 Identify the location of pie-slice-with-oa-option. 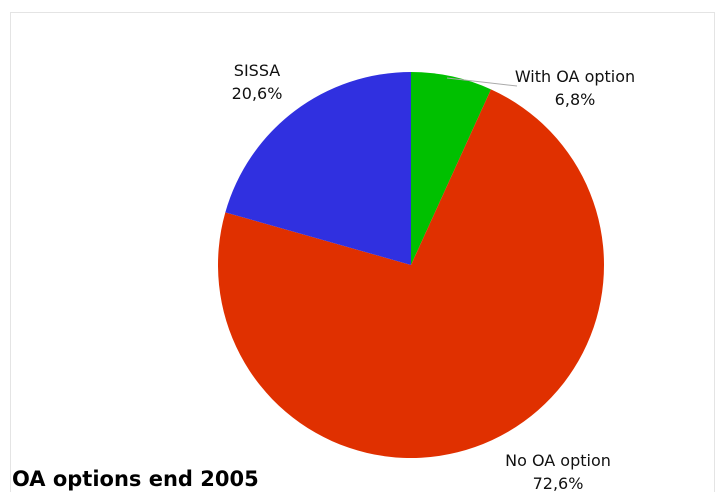
(451, 168).